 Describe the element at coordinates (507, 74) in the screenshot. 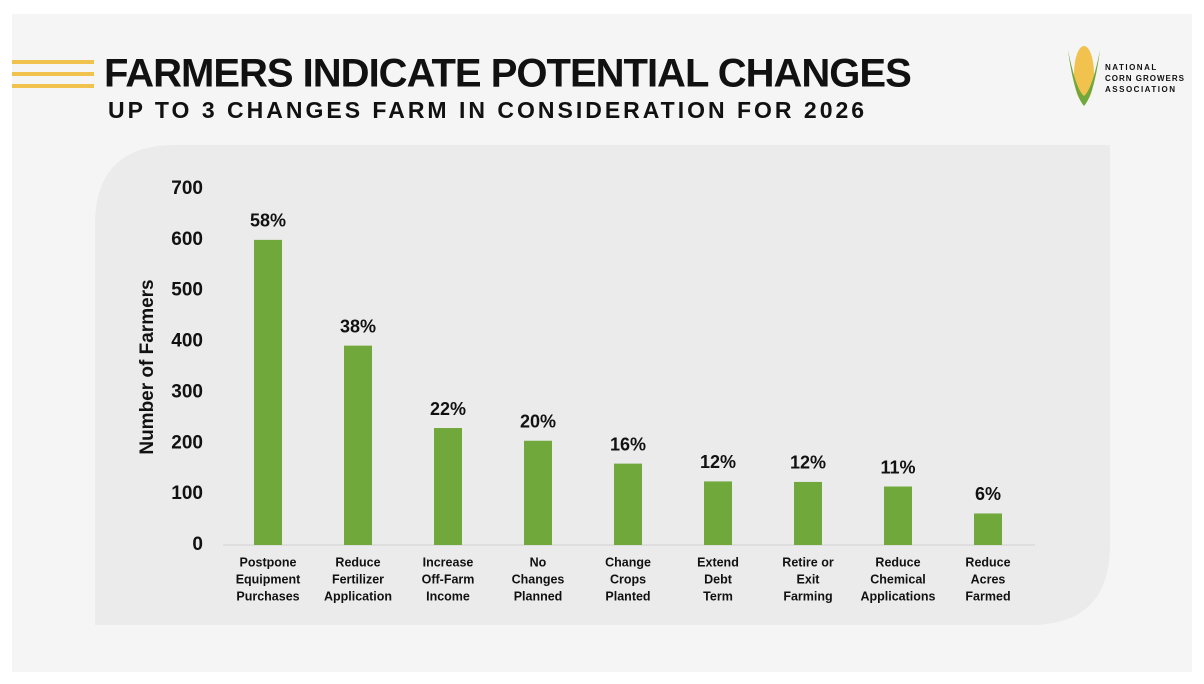

I see `chart-title: FARMERS INDICATE POTENTIAL CHANGES` at that location.